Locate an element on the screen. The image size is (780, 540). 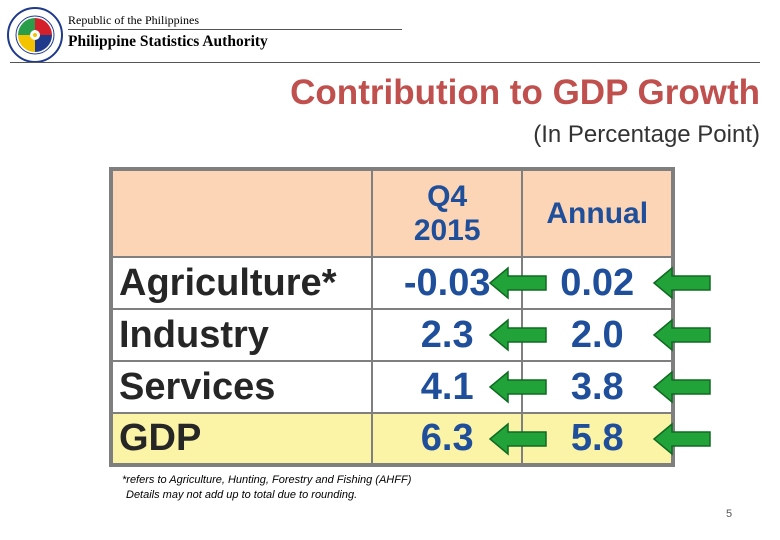
cell-annual: 3.8 is located at coordinates (597, 387).